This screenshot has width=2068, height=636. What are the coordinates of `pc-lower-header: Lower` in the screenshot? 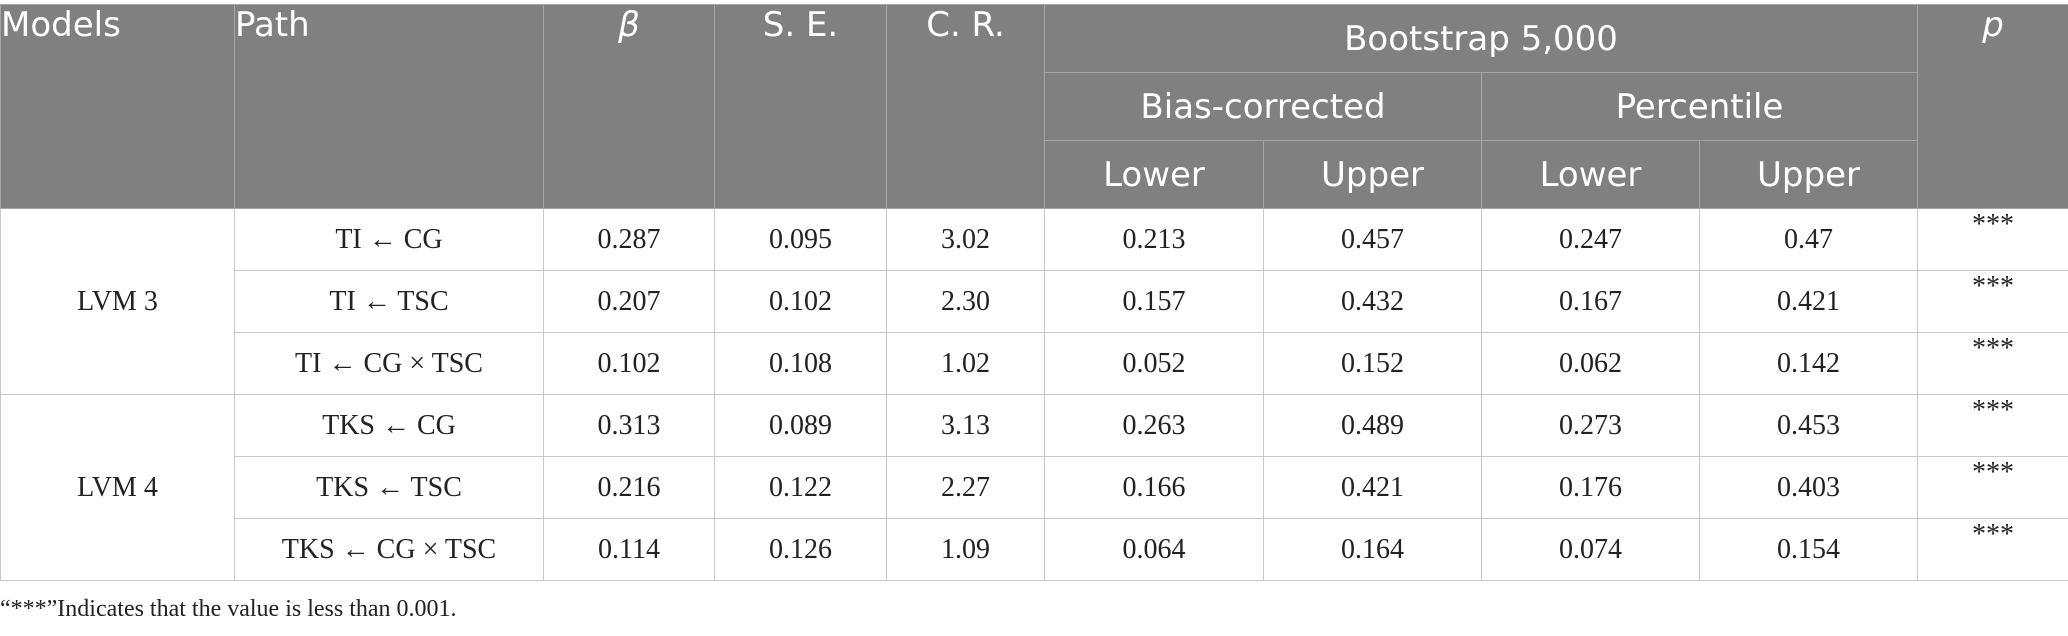 It's located at (1590, 174).